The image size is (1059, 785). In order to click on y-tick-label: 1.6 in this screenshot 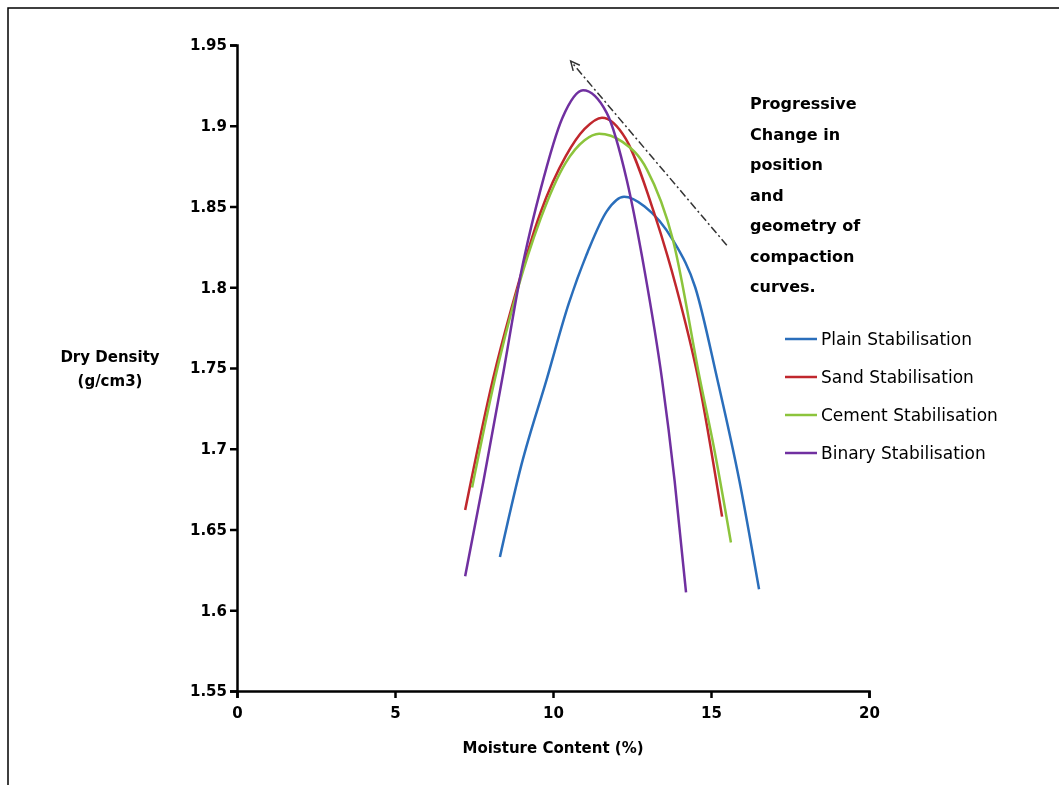, I will do `click(213, 610)`.